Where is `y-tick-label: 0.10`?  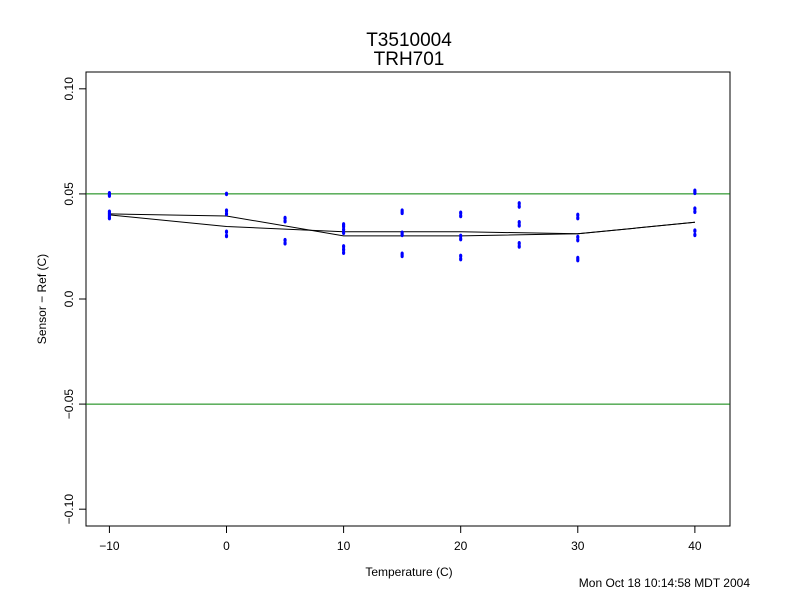
y-tick-label: 0.10 is located at coordinates (69, 89).